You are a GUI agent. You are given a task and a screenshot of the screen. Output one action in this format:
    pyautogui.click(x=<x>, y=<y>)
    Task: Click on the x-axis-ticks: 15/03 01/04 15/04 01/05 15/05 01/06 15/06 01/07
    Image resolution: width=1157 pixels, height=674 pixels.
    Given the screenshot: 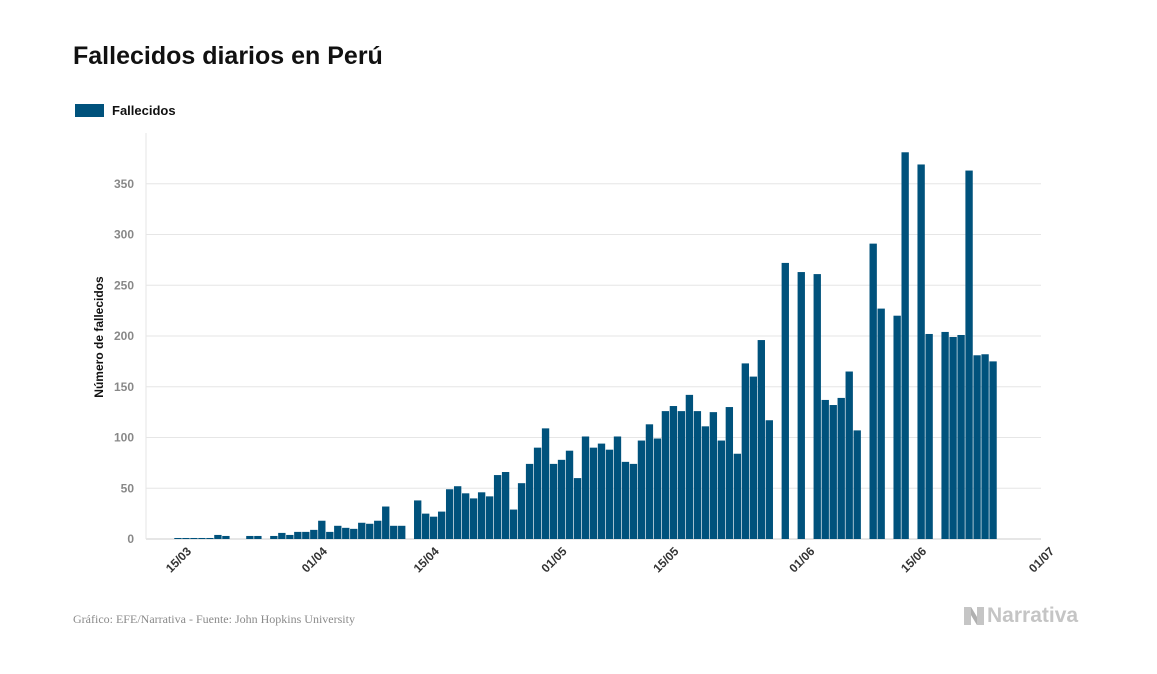 What is the action you would take?
    pyautogui.click(x=610, y=559)
    